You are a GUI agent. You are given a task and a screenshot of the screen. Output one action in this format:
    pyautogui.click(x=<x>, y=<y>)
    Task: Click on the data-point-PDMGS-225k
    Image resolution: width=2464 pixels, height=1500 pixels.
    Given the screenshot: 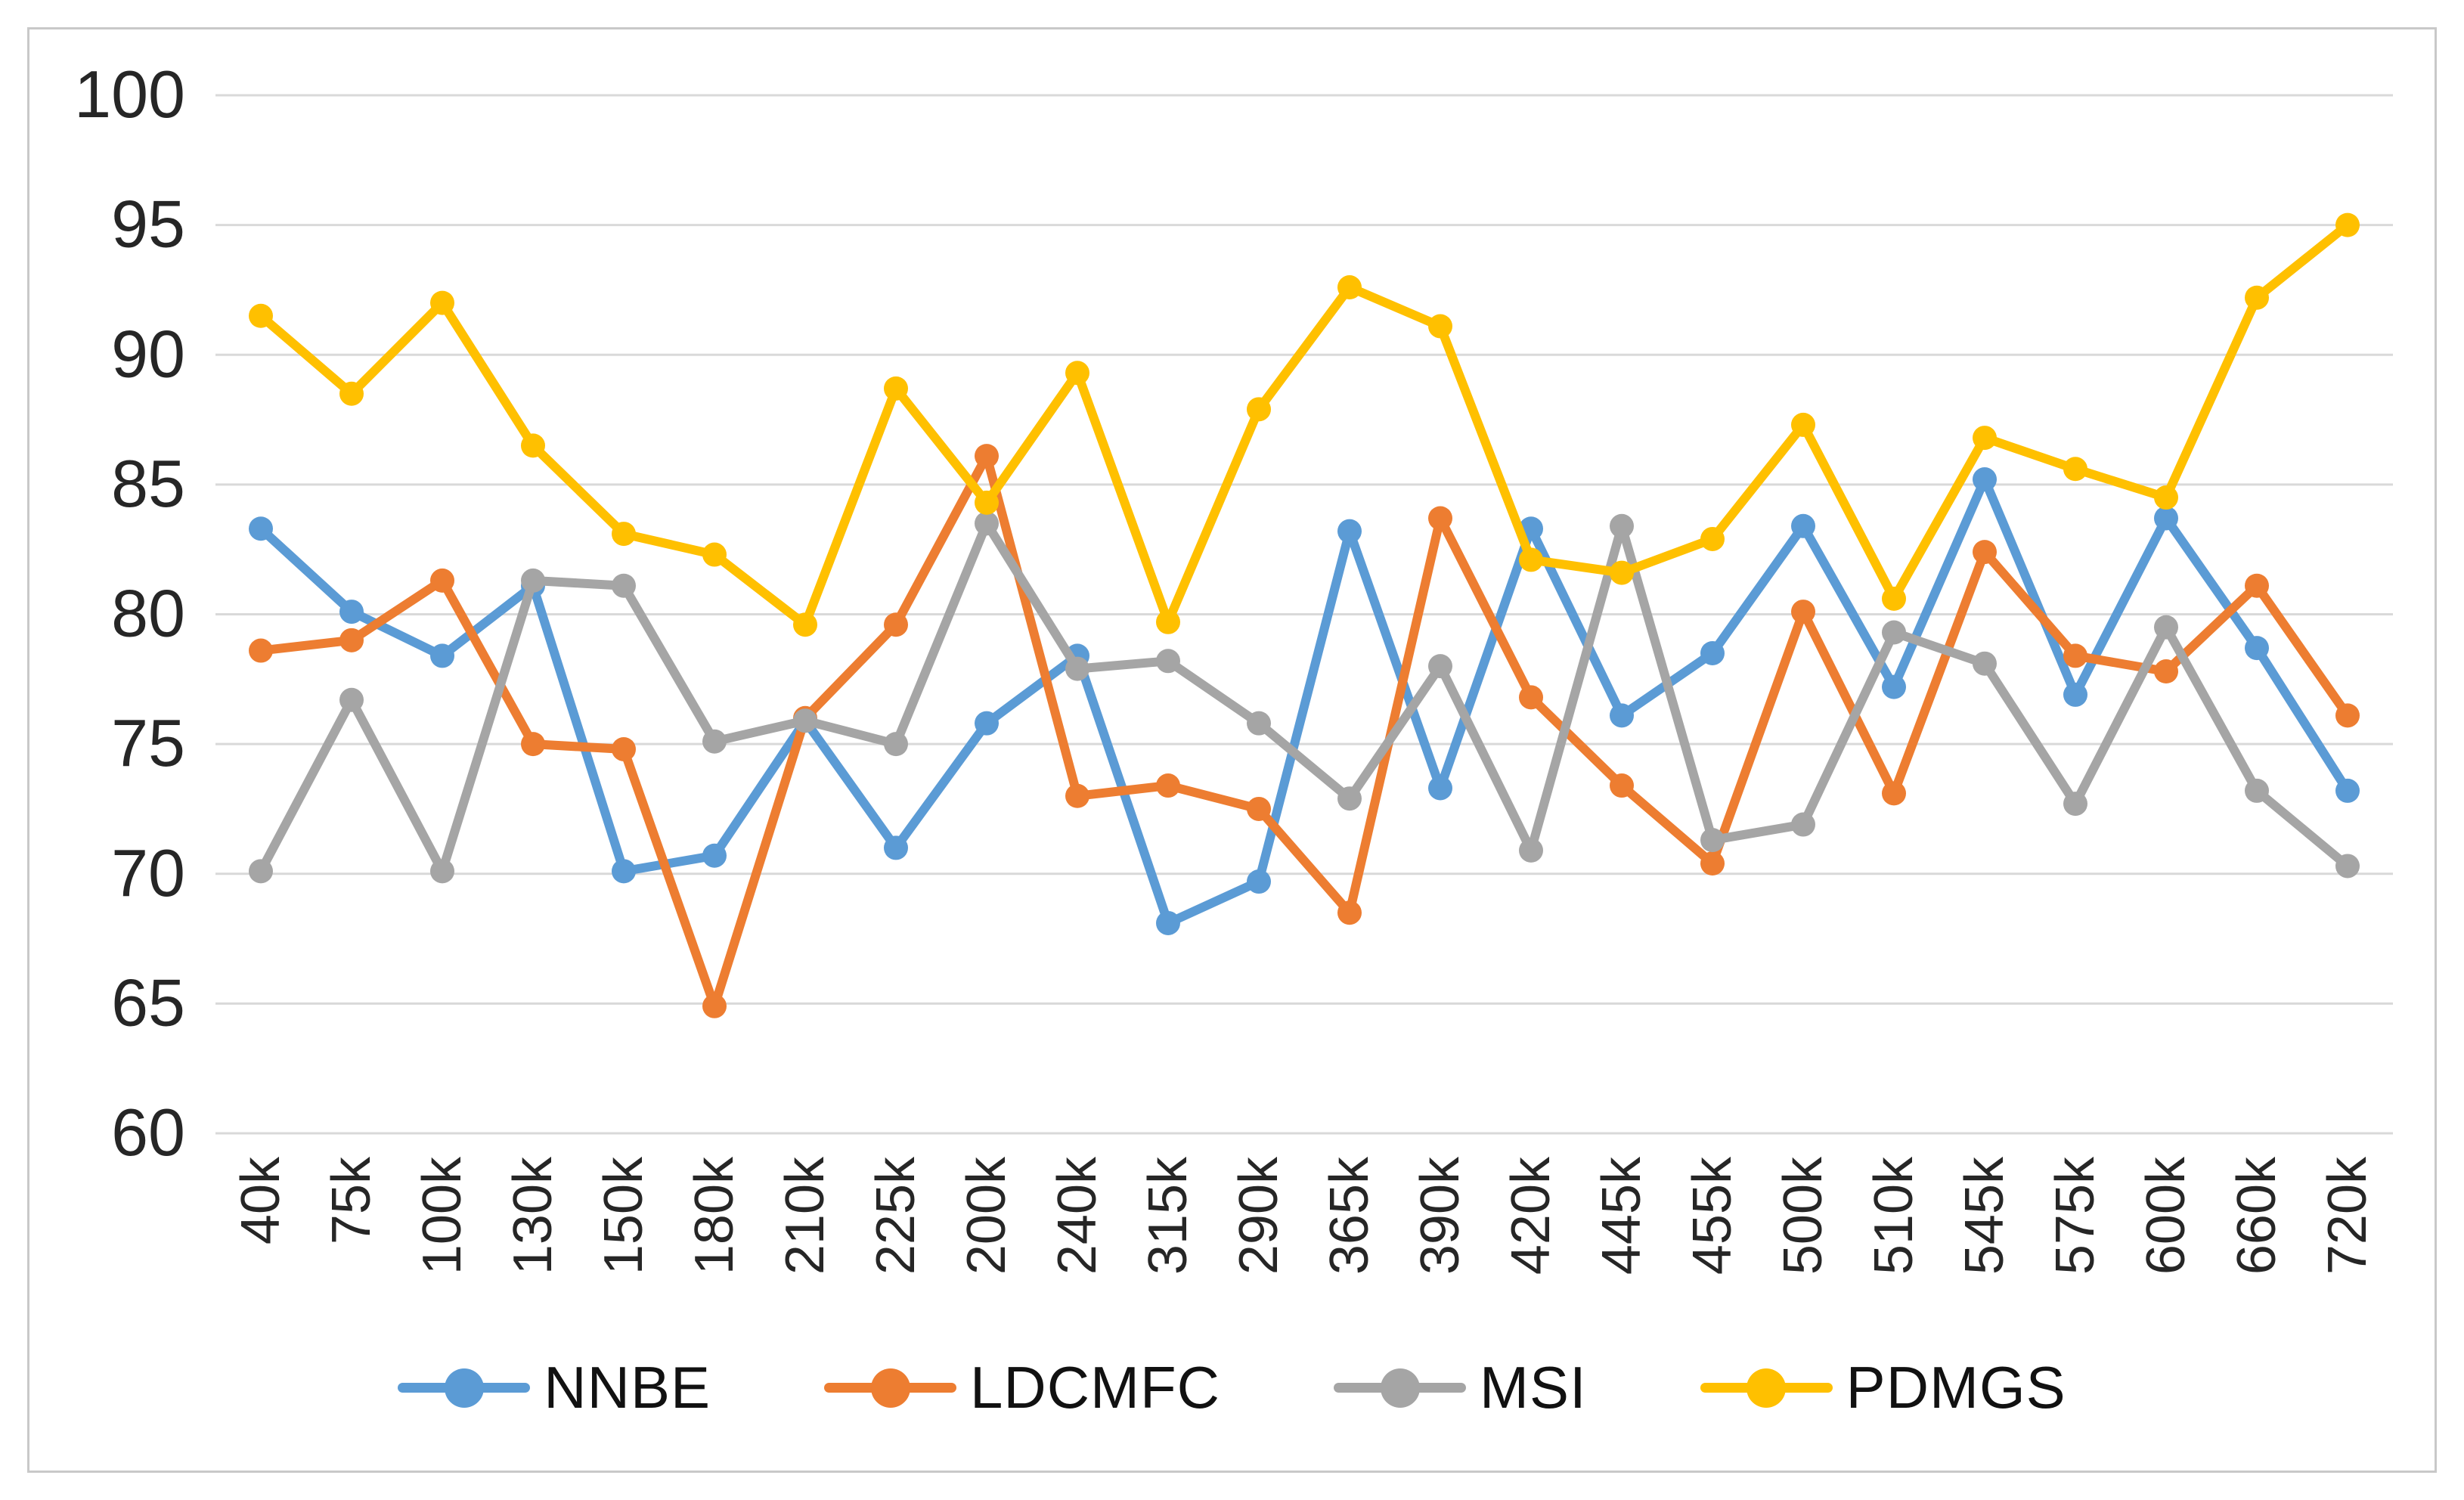 What is the action you would take?
    pyautogui.click(x=896, y=388)
    